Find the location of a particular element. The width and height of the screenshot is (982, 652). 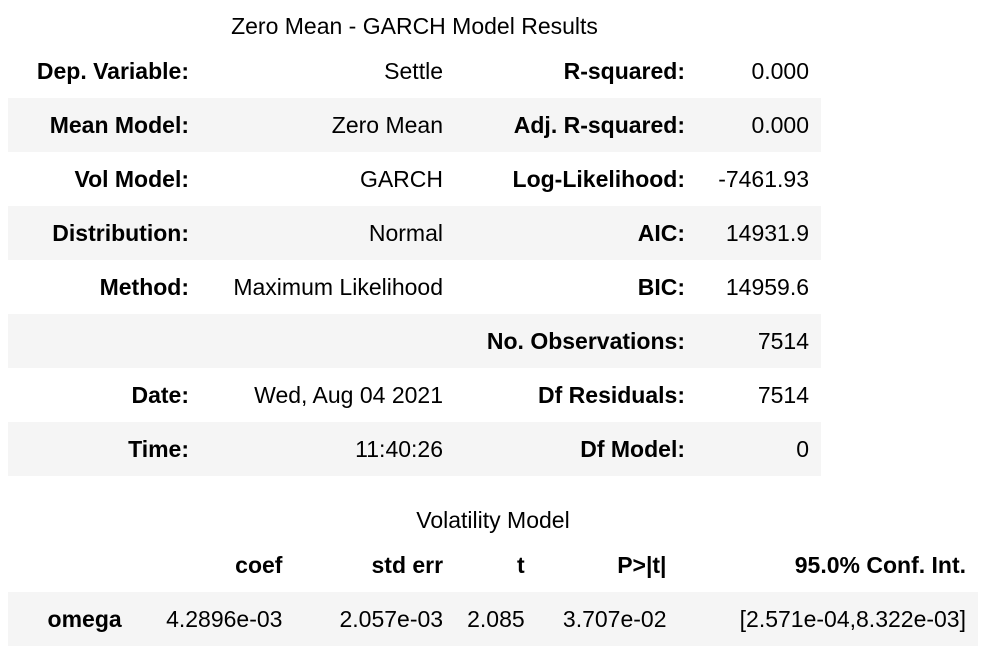

row-value: 11:40:26 is located at coordinates (399, 449).